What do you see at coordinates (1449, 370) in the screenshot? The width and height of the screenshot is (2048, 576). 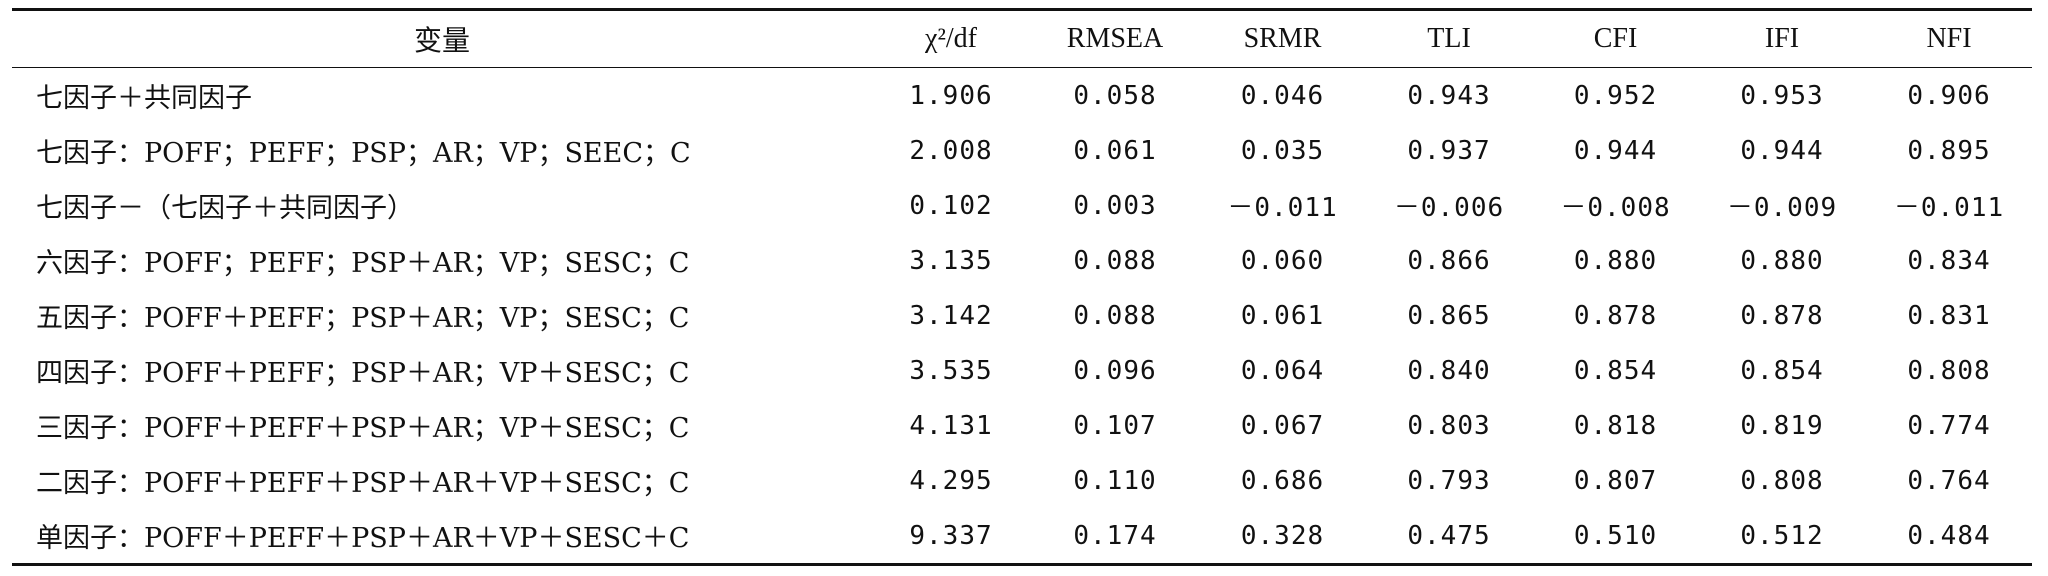 I see `fit-value-cell: 0.840` at bounding box center [1449, 370].